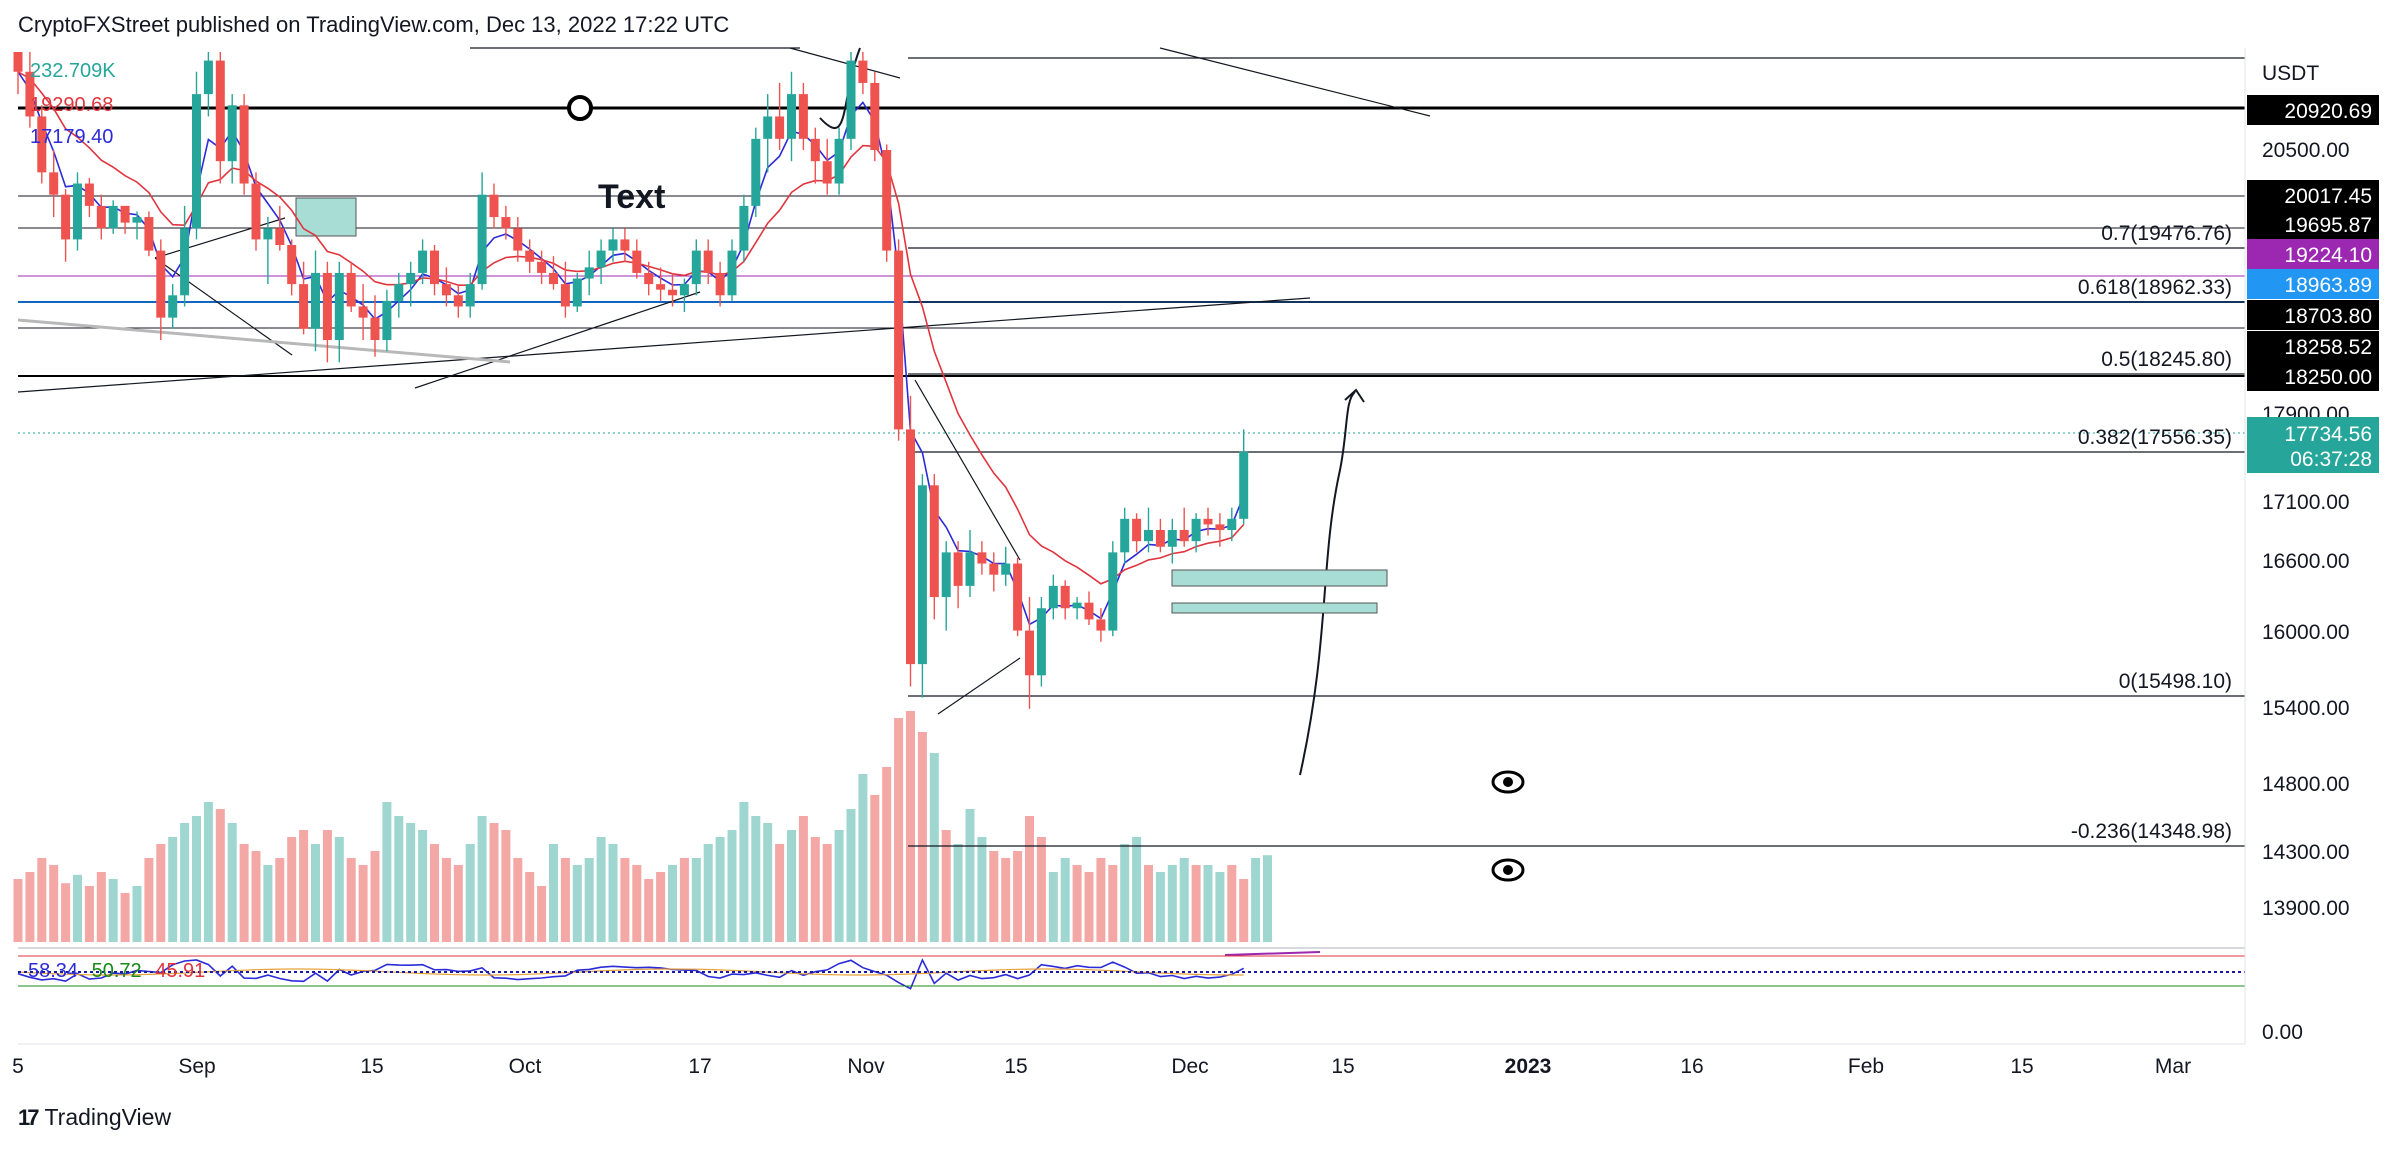 The width and height of the screenshot is (2404, 1151). Describe the element at coordinates (2151, 831) in the screenshot. I see `fib-label: -0.236(14348.98)` at that location.